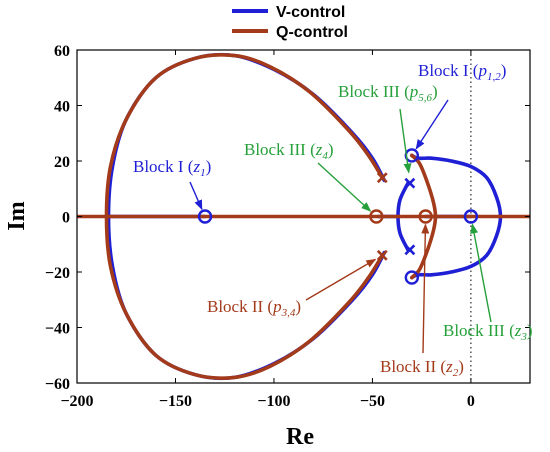 This screenshot has height=452, width=550. Describe the element at coordinates (57, 384) in the screenshot. I see `y-tick-label: −60` at that location.